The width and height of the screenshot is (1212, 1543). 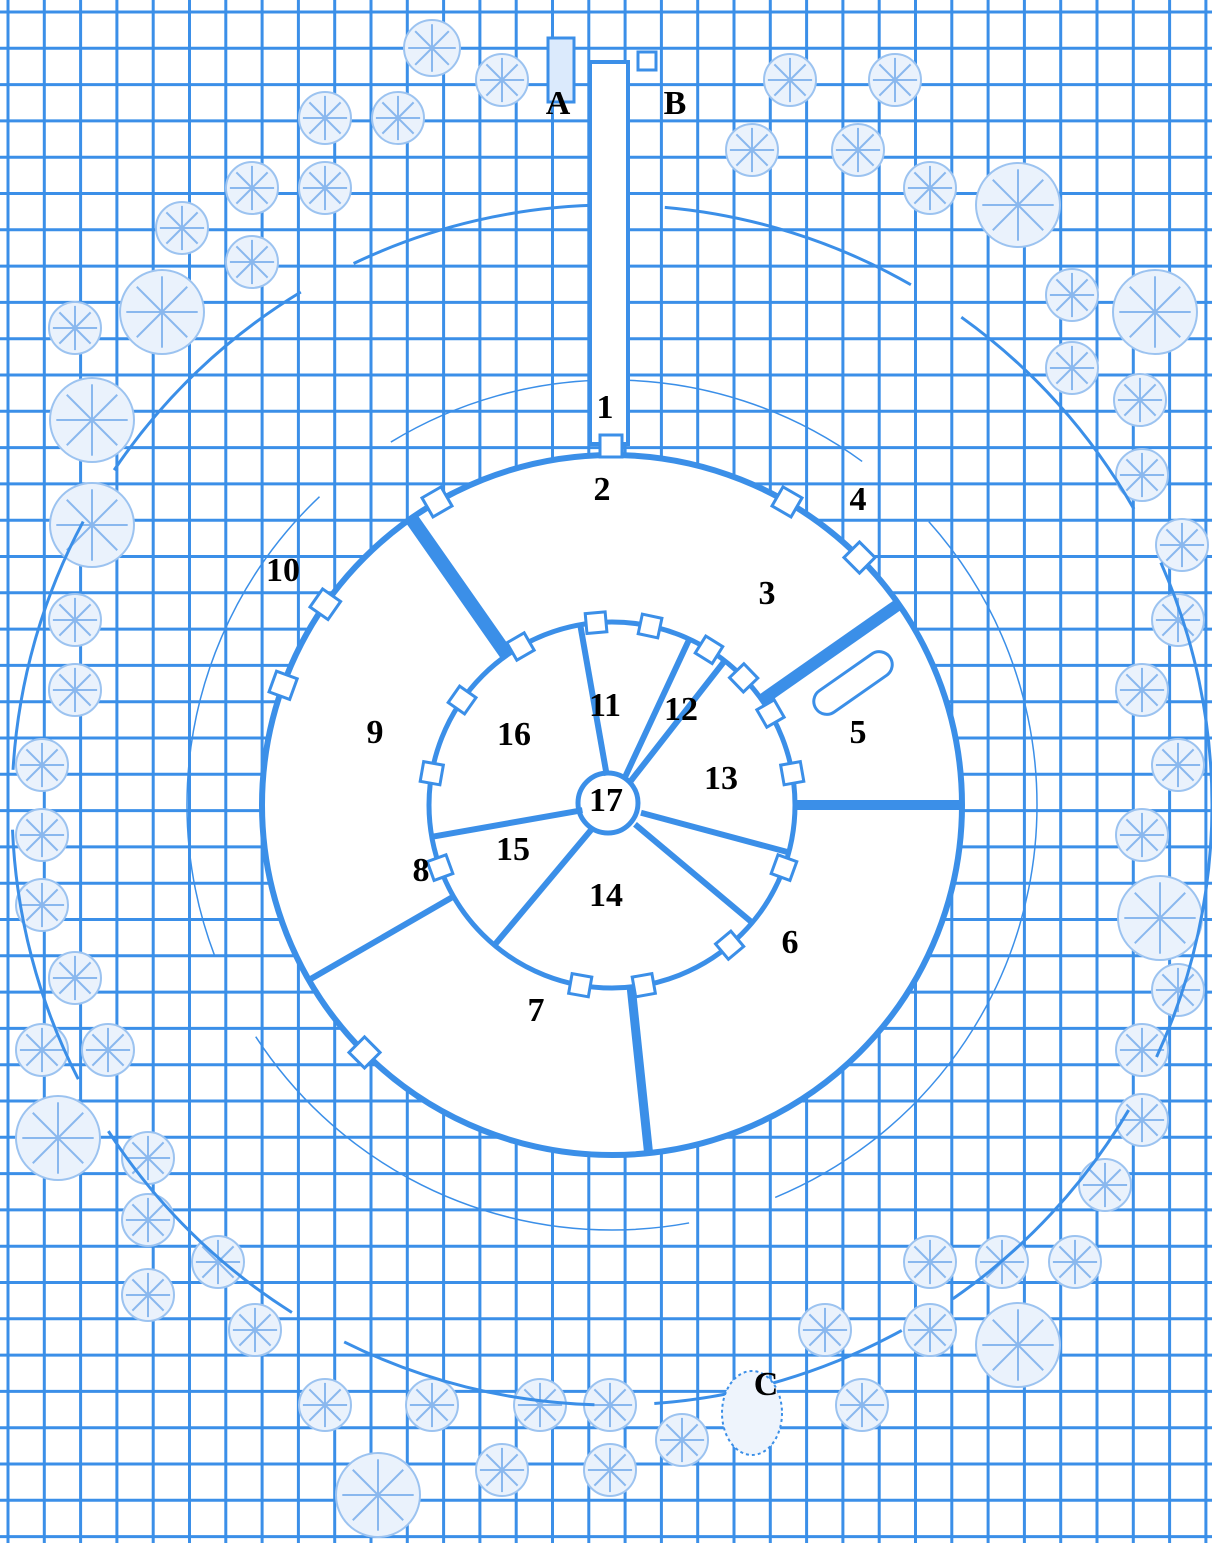 I want to click on label: 5, so click(x=858, y=732).